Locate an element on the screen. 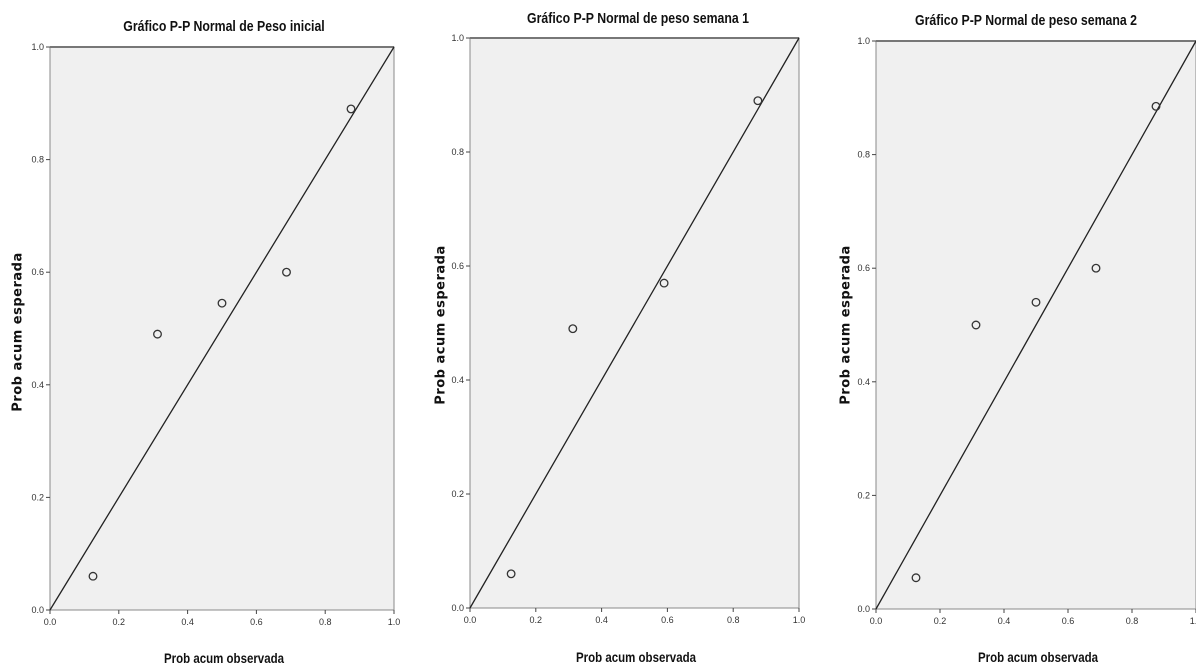 The width and height of the screenshot is (1196, 671). chart-title: Gráfico P-P Normal de peso semana 1 is located at coordinates (638, 18).